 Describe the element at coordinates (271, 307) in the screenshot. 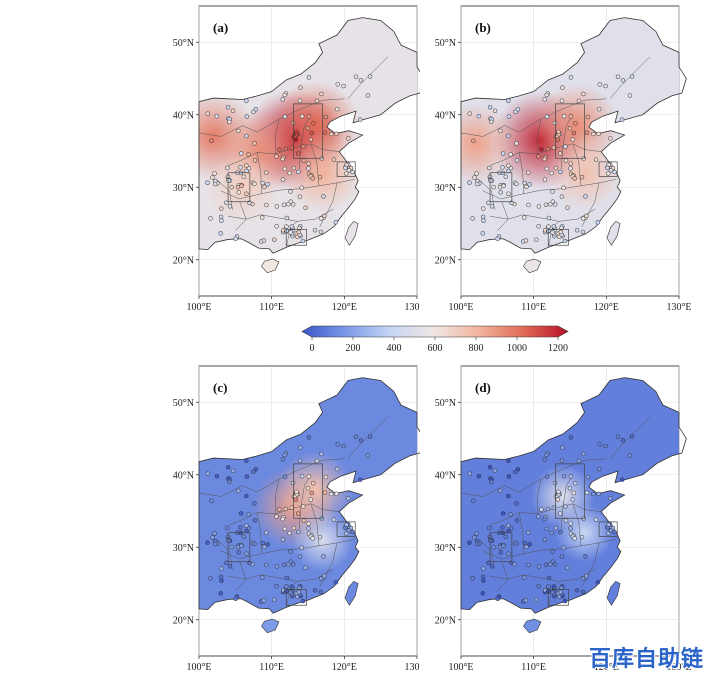

I see `x-tick-label: 110°E` at that location.